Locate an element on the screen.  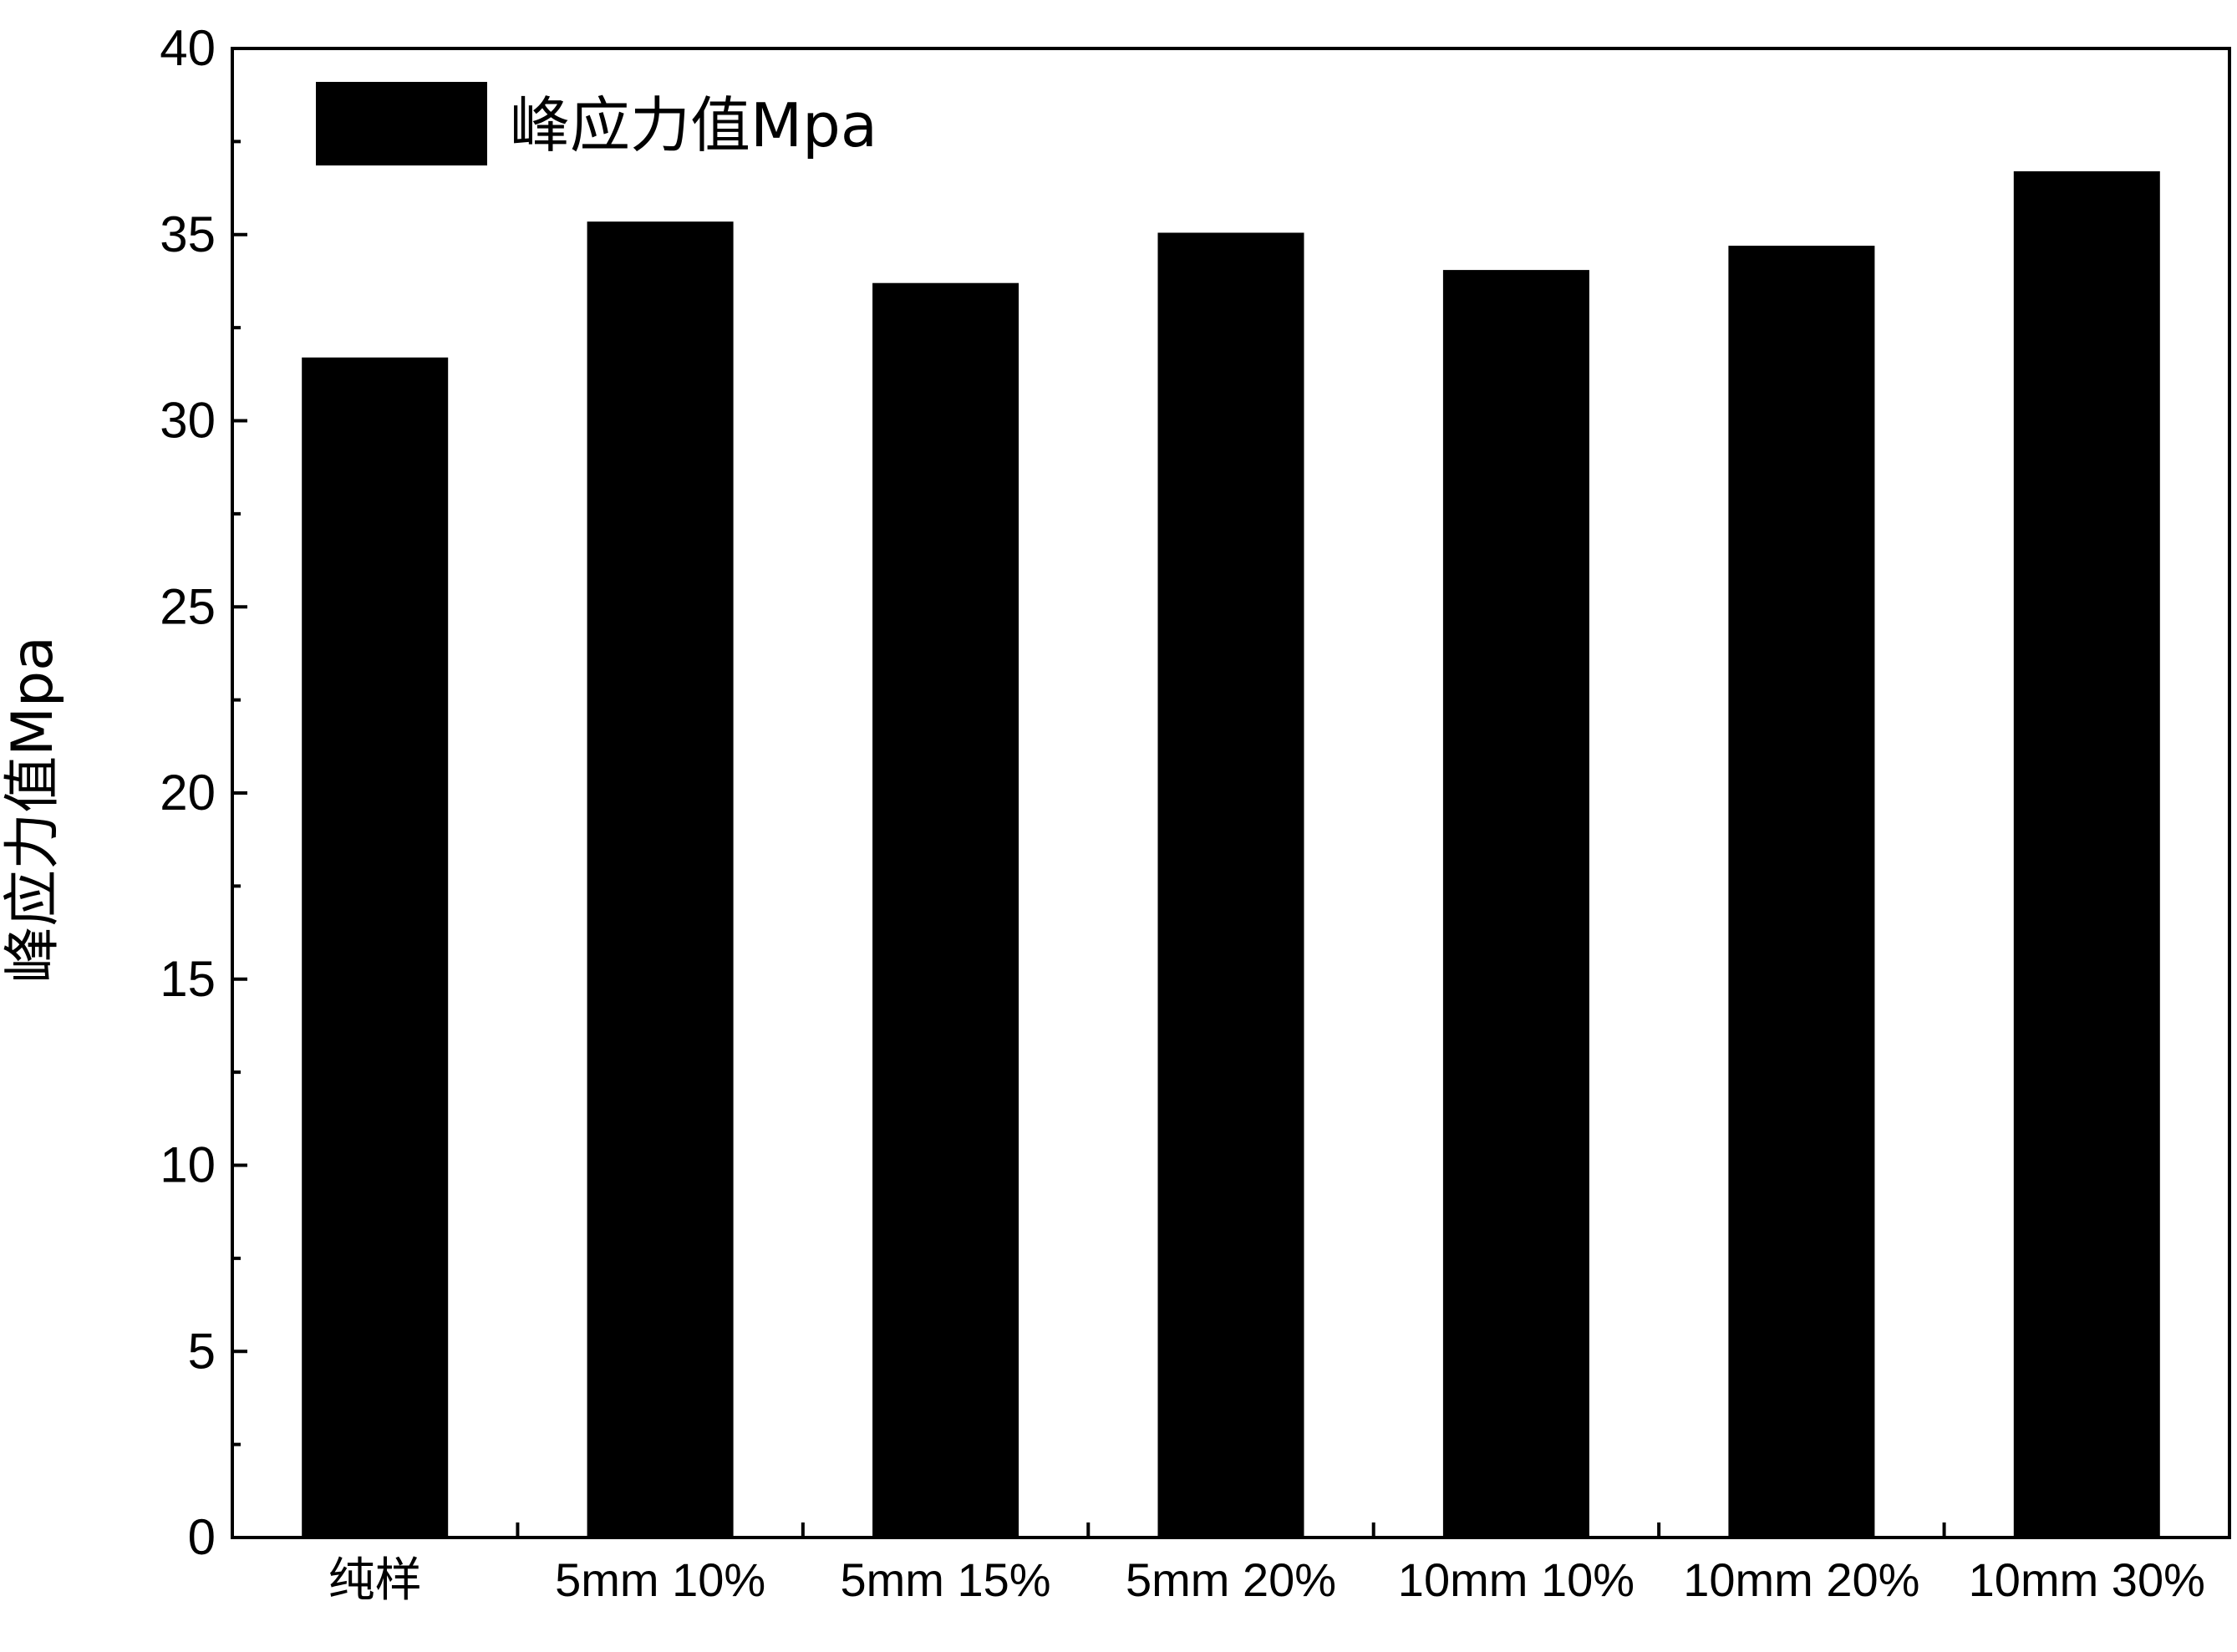
y-tick-label: 35 is located at coordinates (188, 234).